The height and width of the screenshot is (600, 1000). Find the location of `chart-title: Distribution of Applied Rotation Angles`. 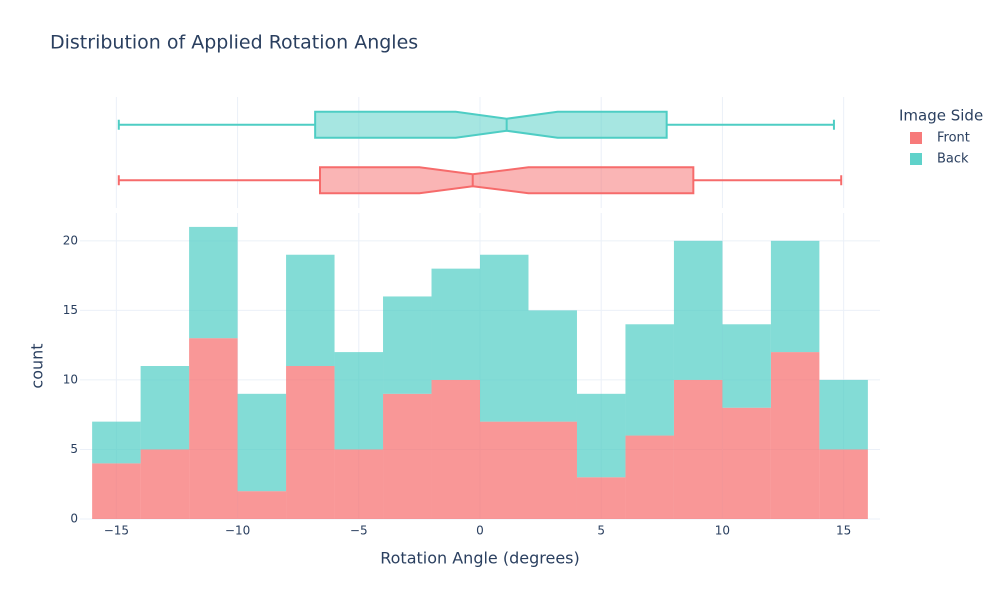

chart-title: Distribution of Applied Rotation Angles is located at coordinates (234, 43).